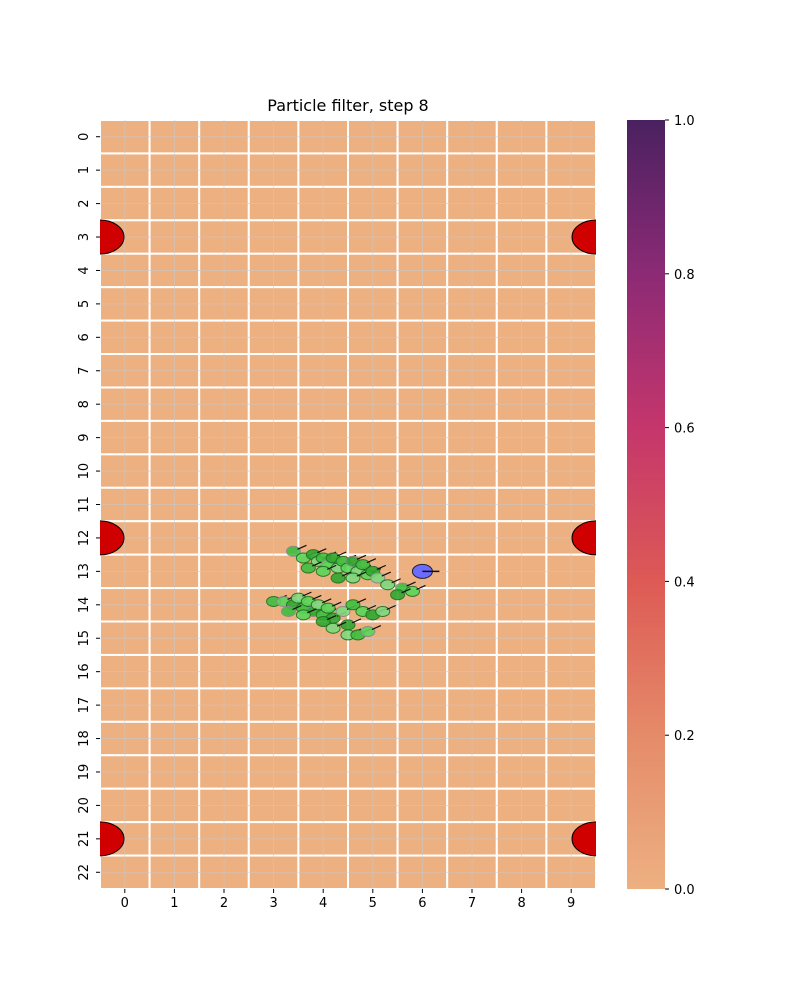  What do you see at coordinates (84, 471) in the screenshot?
I see `y-tick-label: 10` at bounding box center [84, 471].